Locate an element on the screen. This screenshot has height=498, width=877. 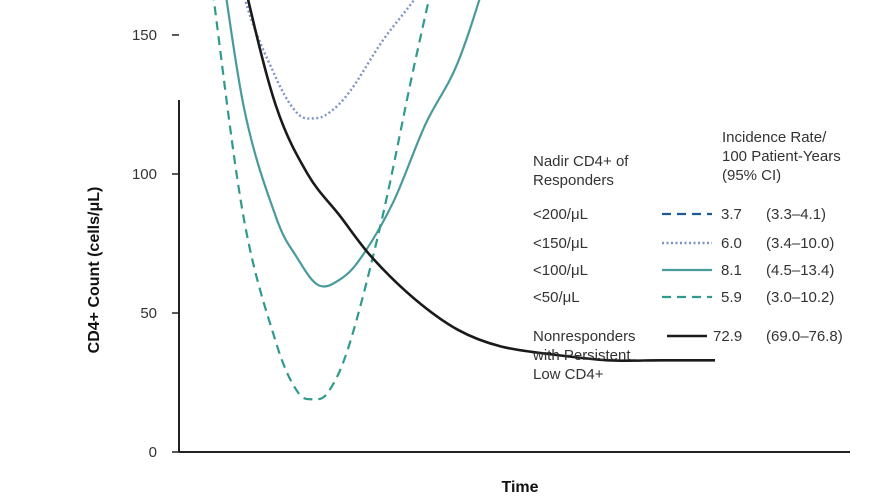
legend-ci: (3.3–4.1) is located at coordinates (796, 214).